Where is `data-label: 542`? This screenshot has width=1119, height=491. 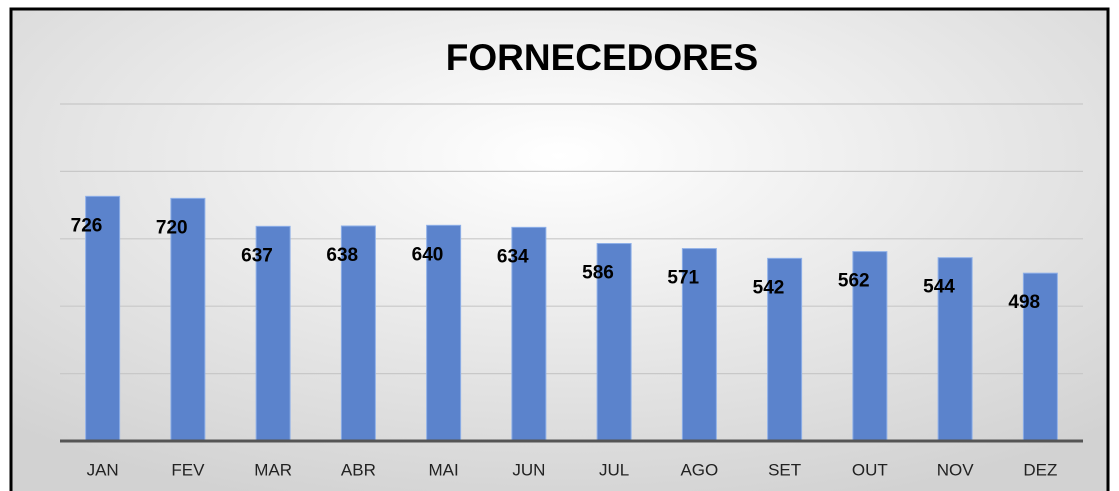 data-label: 542 is located at coordinates (769, 287).